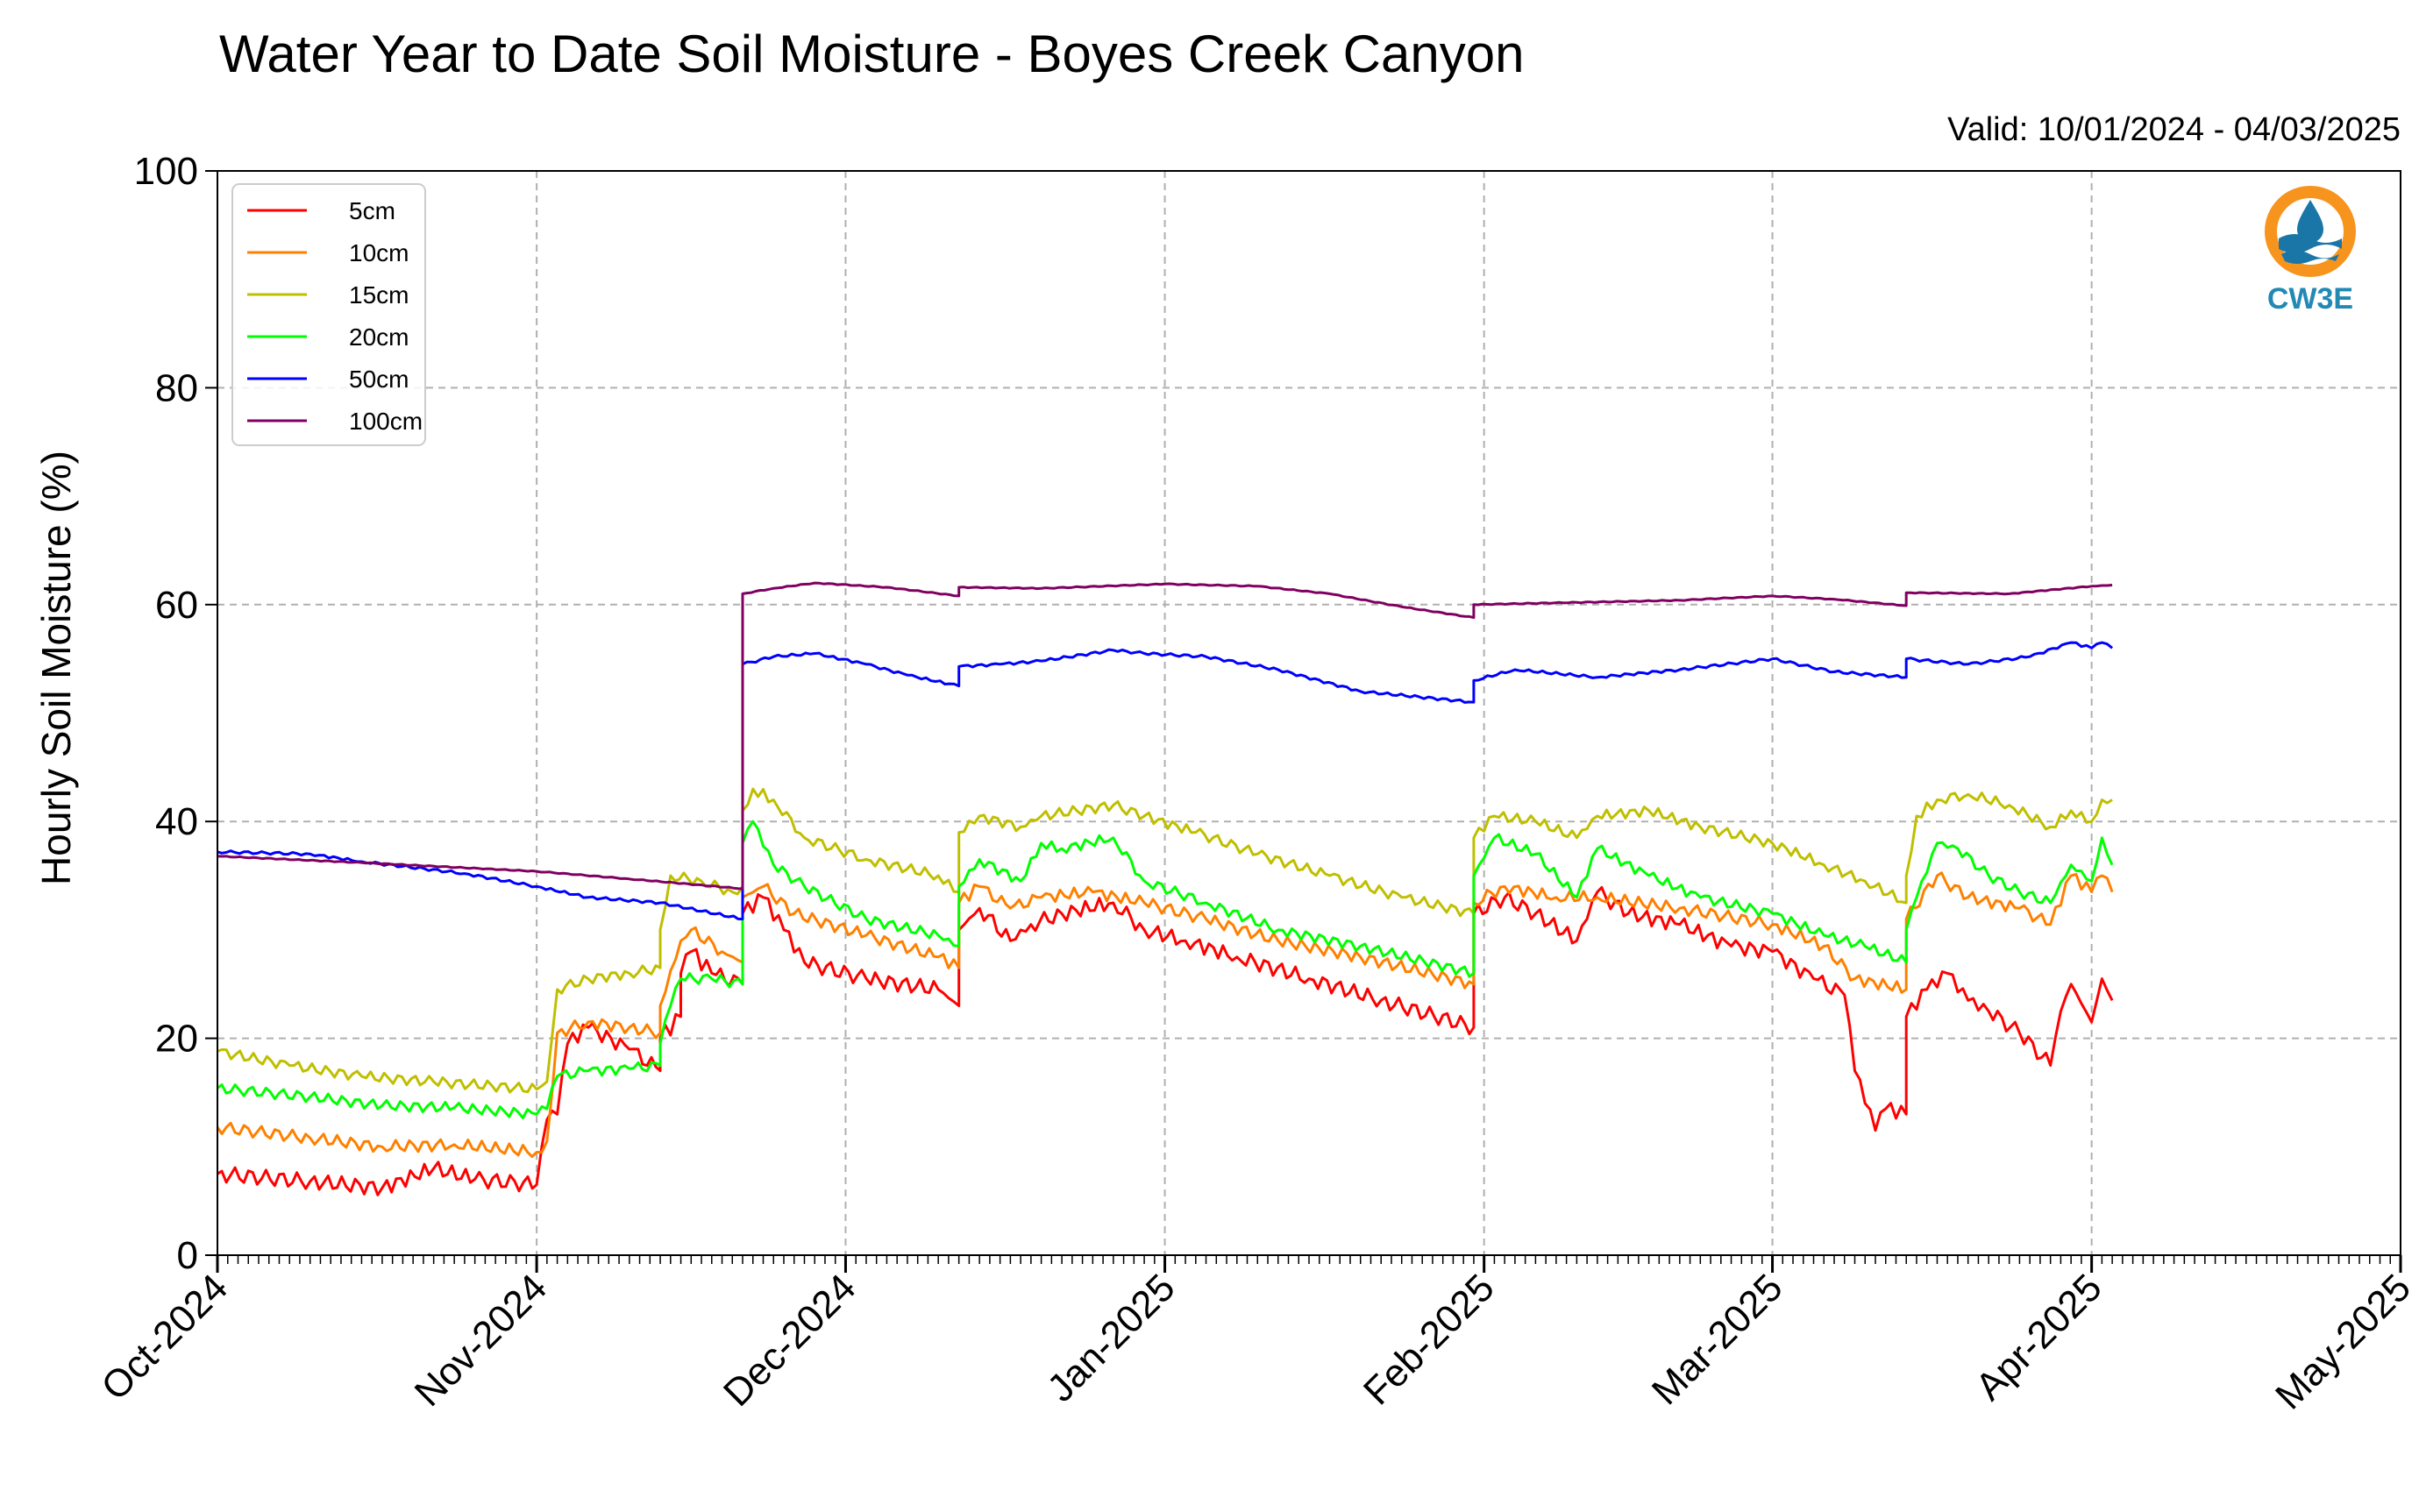 The width and height of the screenshot is (2426, 1512). What do you see at coordinates (2174, 129) in the screenshot?
I see `chart-subtitle: Valid: 10/01/2024 - 04/03/2025` at bounding box center [2174, 129].